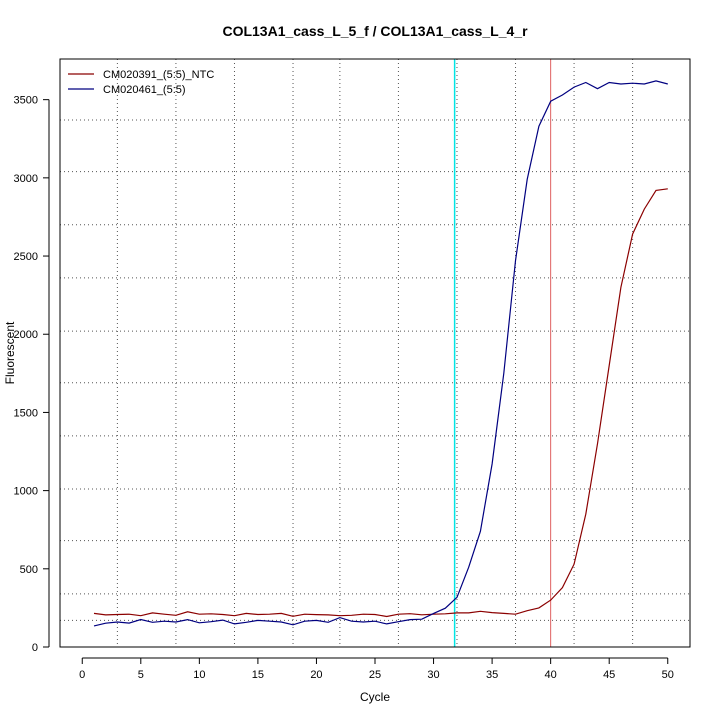 The width and height of the screenshot is (720, 720). Describe the element at coordinates (668, 675) in the screenshot. I see `x-tick-label: 50` at that location.